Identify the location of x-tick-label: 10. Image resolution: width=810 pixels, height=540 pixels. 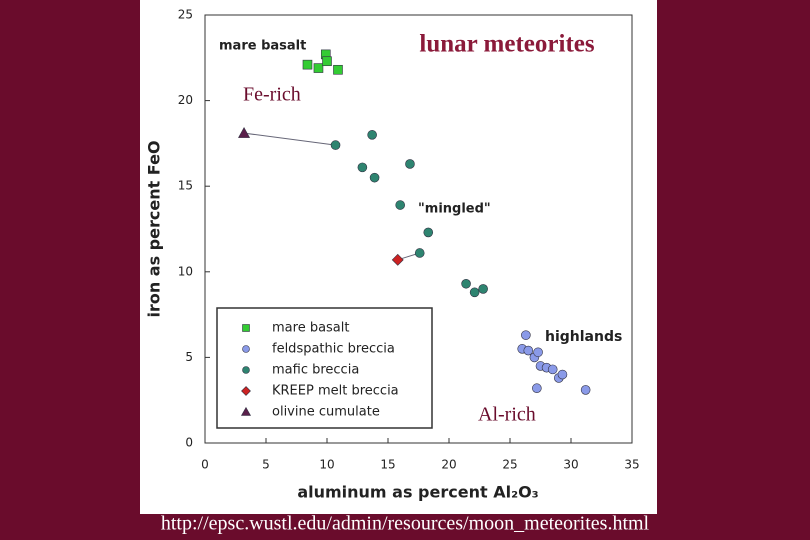
(326, 465).